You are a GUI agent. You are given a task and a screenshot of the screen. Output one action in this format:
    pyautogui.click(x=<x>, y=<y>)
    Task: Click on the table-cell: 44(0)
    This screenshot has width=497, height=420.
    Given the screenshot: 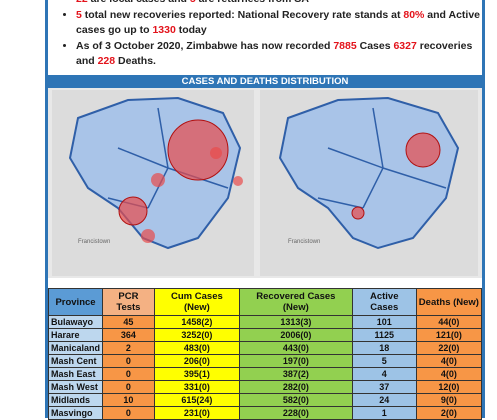 What is the action you would take?
    pyautogui.click(x=449, y=322)
    